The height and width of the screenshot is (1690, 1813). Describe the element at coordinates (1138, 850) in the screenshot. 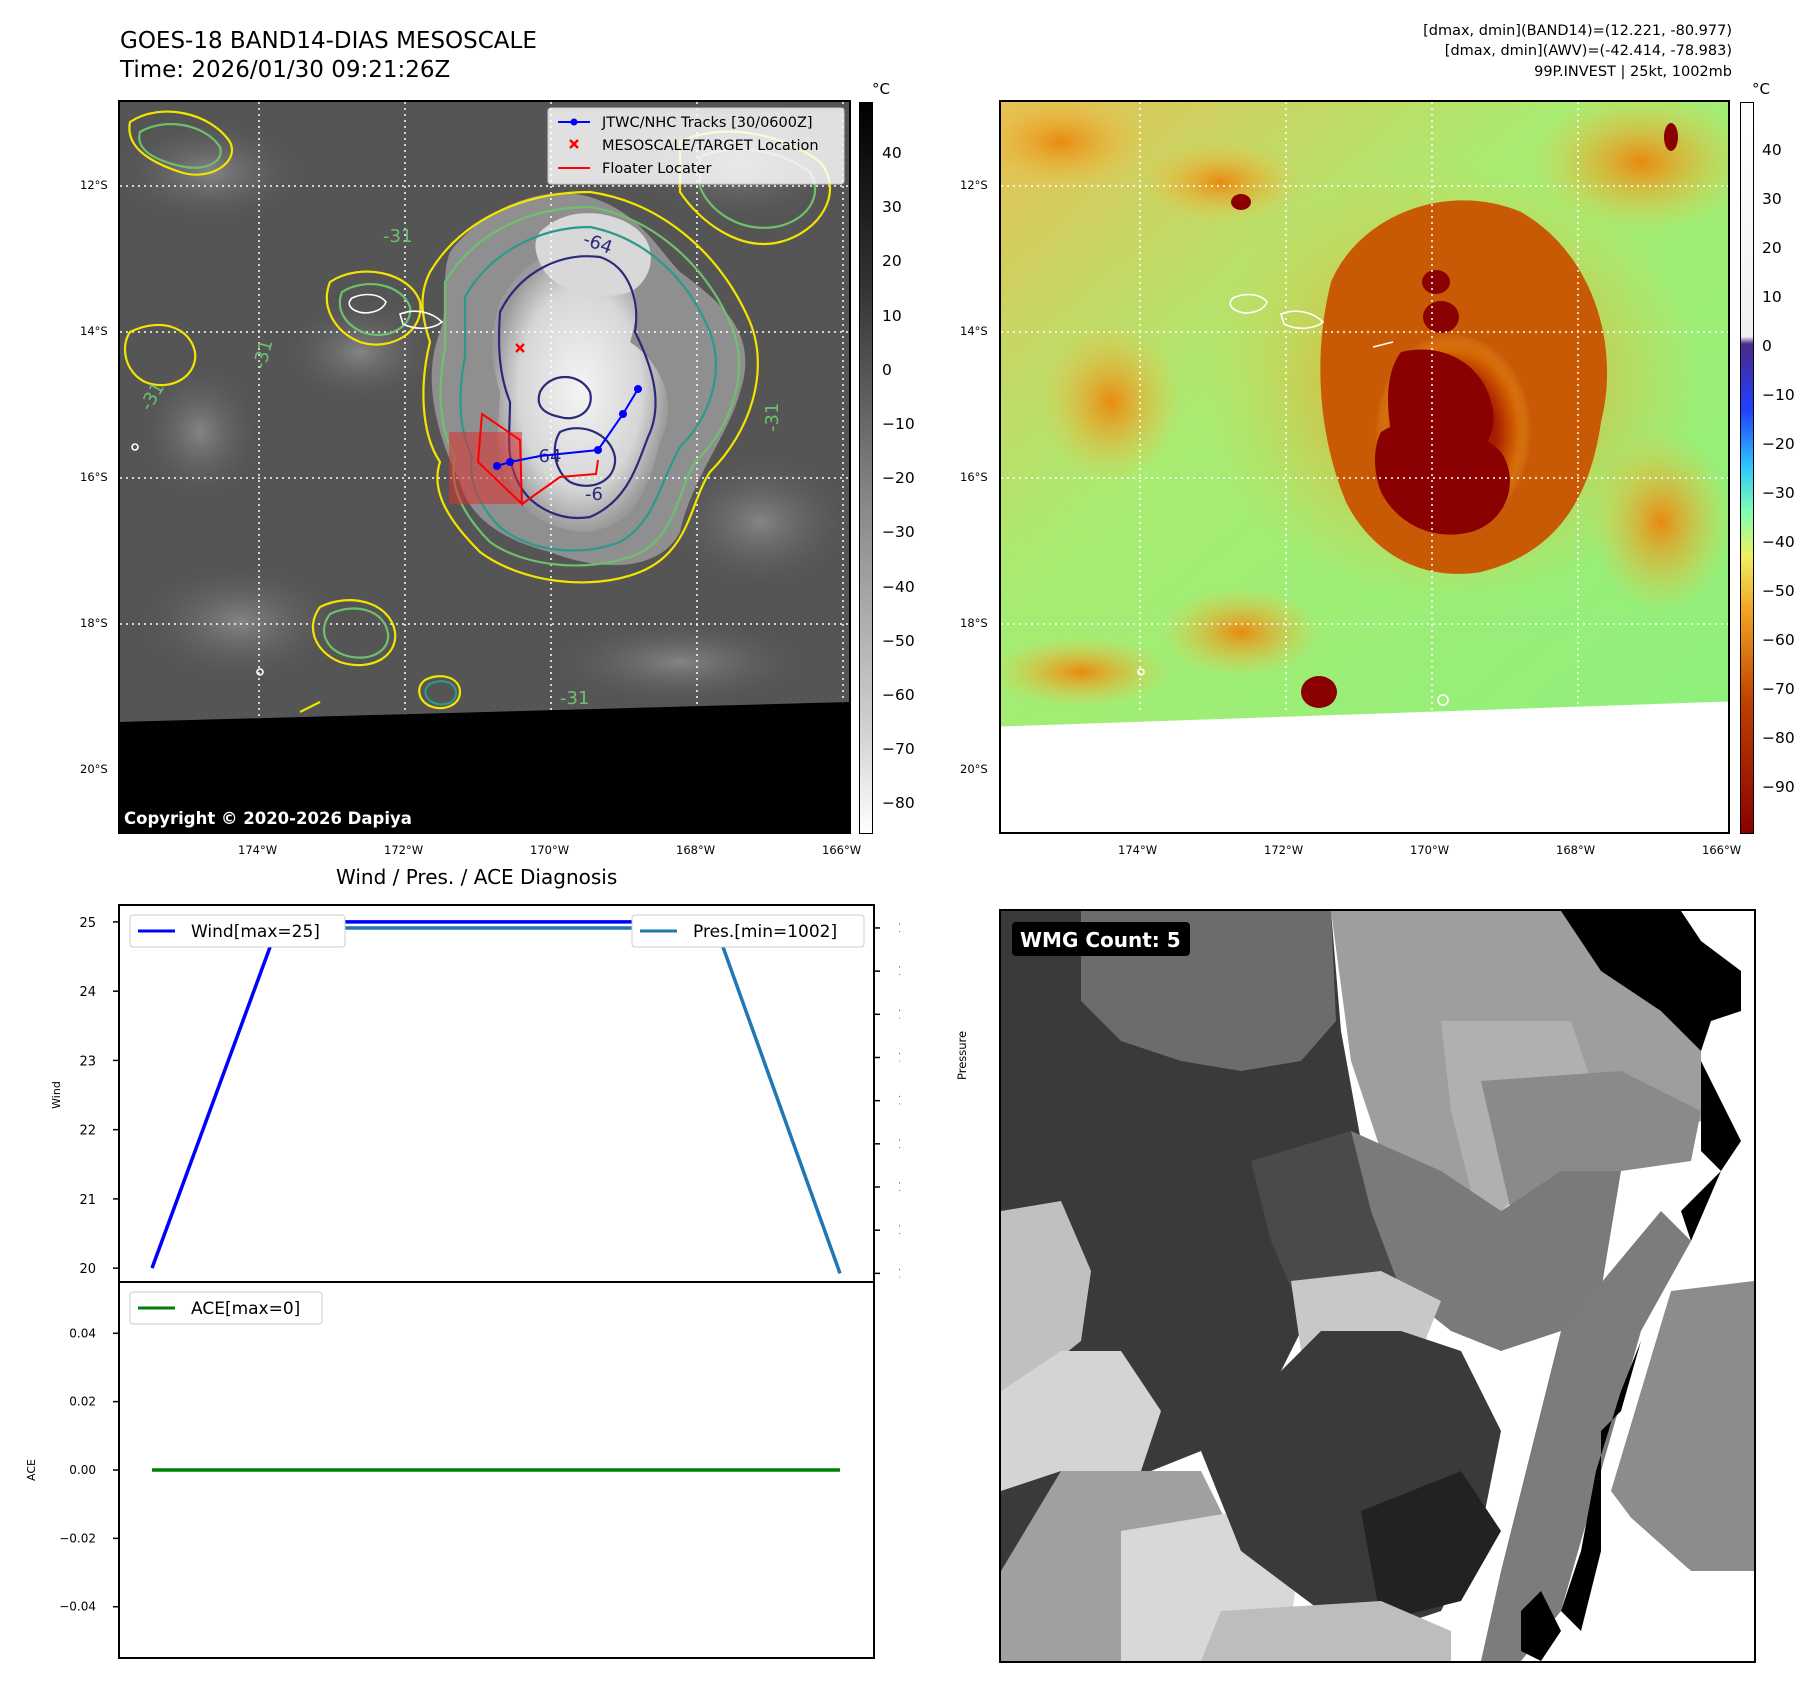

I see `lon-label: 174°W` at that location.